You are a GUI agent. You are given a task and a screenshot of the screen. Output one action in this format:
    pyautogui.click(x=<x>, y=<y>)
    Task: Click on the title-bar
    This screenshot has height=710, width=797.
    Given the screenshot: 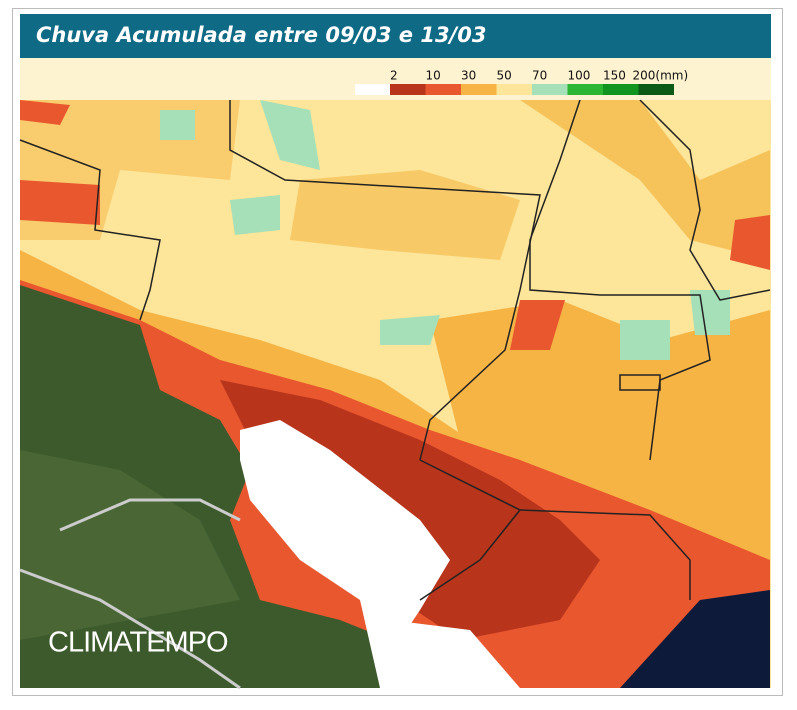 What is the action you would take?
    pyautogui.click(x=395, y=36)
    